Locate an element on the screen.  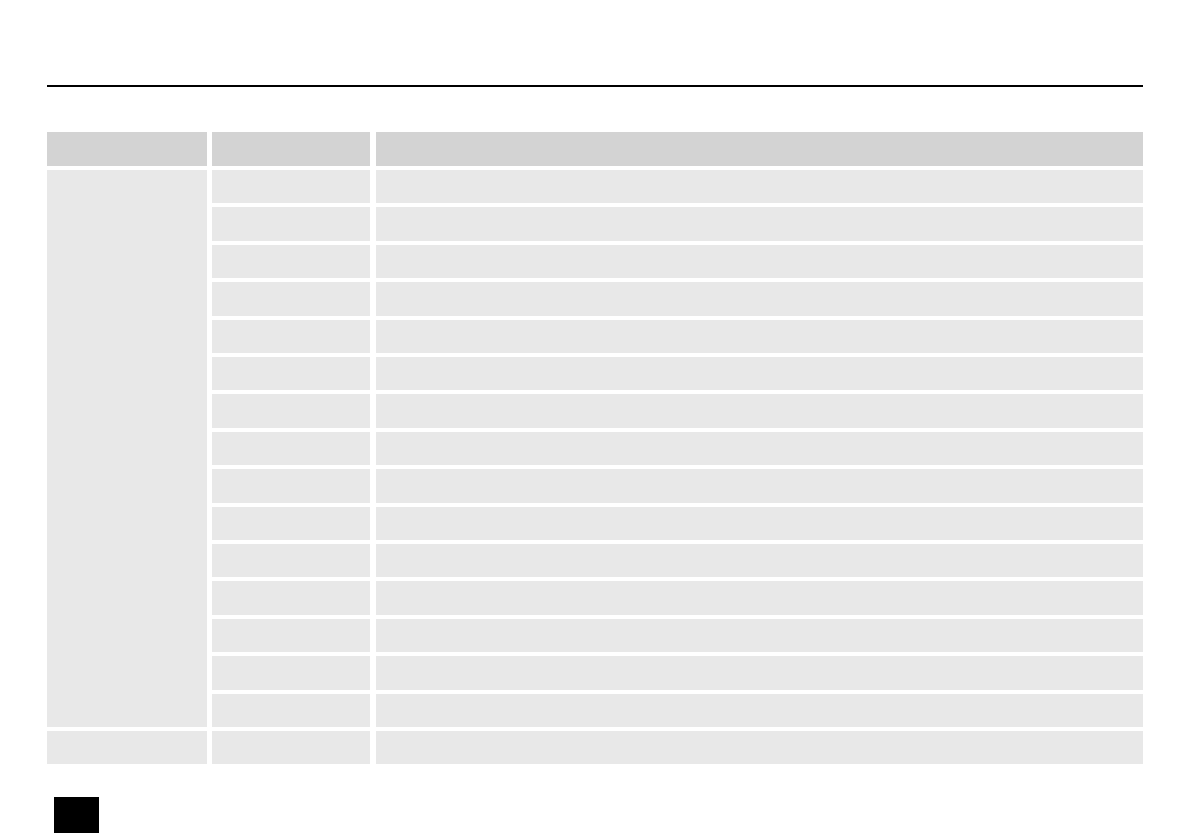
page-tab-marker is located at coordinates (76, 815).